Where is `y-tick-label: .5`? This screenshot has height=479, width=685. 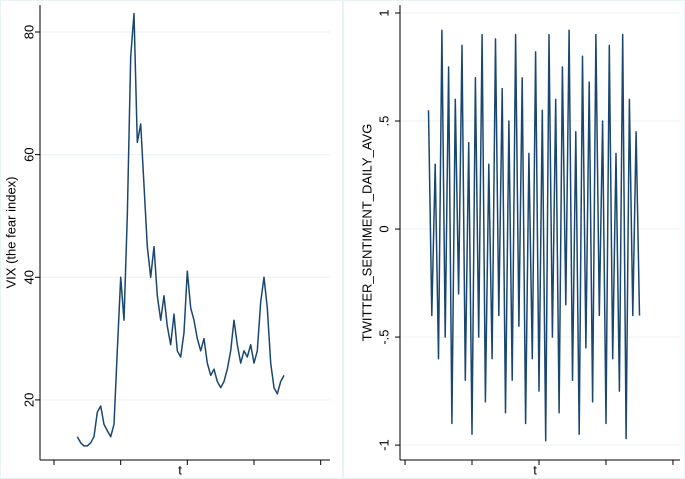 y-tick-label: .5 is located at coordinates (383, 121).